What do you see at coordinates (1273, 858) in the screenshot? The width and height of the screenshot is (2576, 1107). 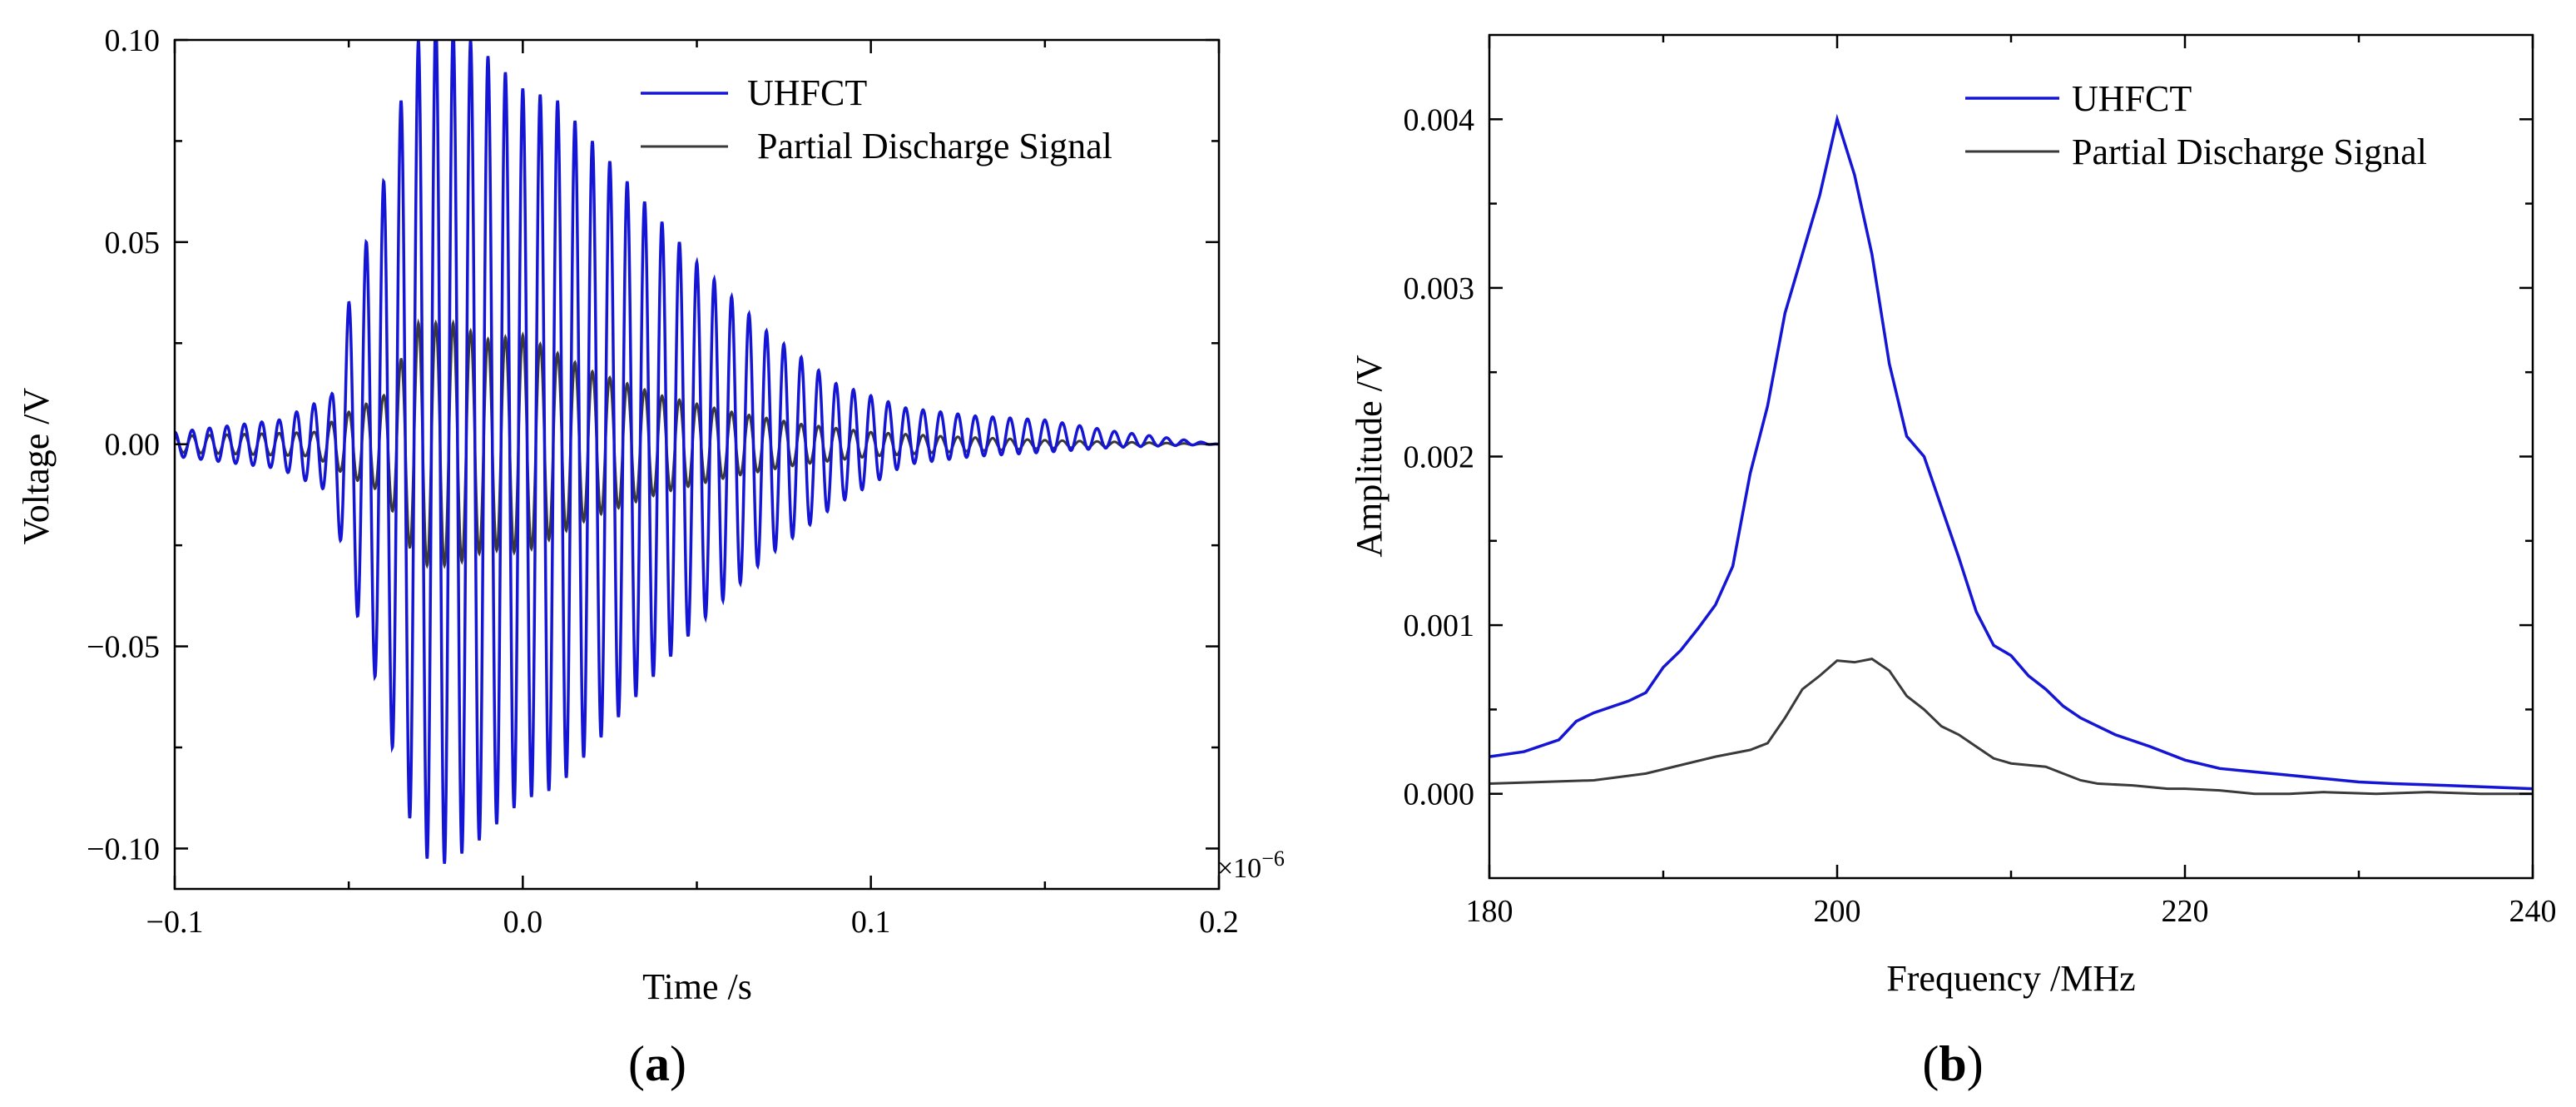 I see `x-multiplier-exponent: −6` at bounding box center [1273, 858].